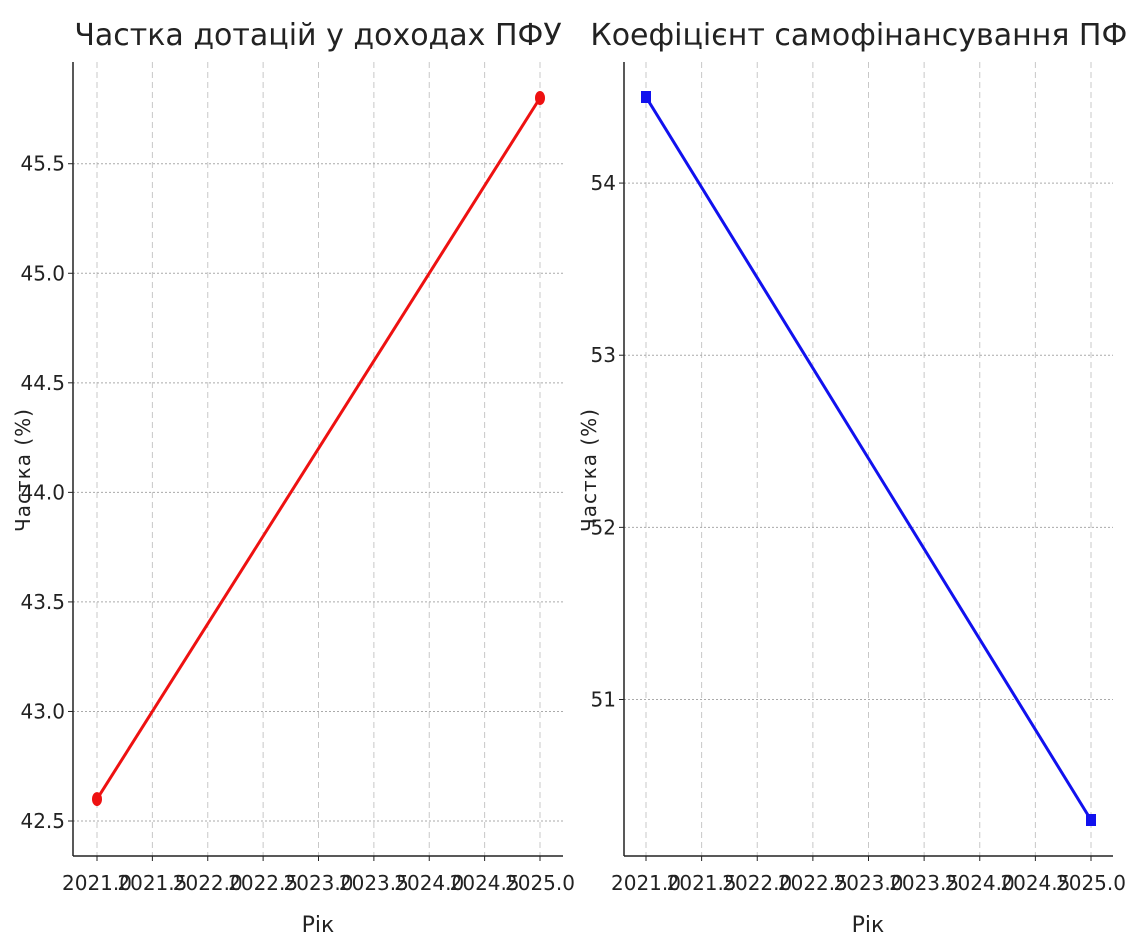  What do you see at coordinates (603, 355) in the screenshot?
I see `y-tick-label: 53` at bounding box center [603, 355].